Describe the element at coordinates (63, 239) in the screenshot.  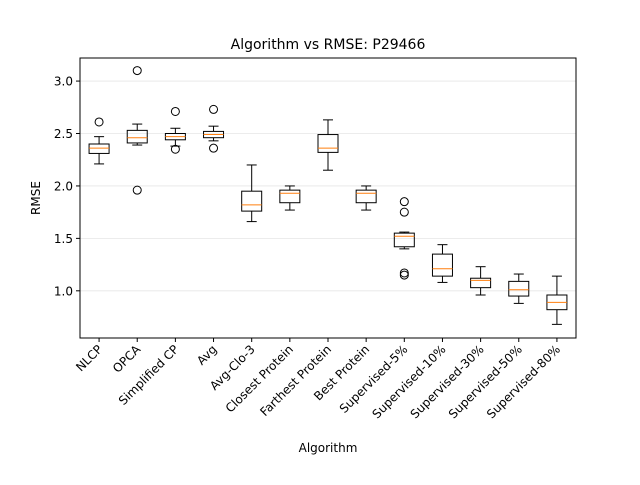
I see `y-tick-label: 1.5` at that location.